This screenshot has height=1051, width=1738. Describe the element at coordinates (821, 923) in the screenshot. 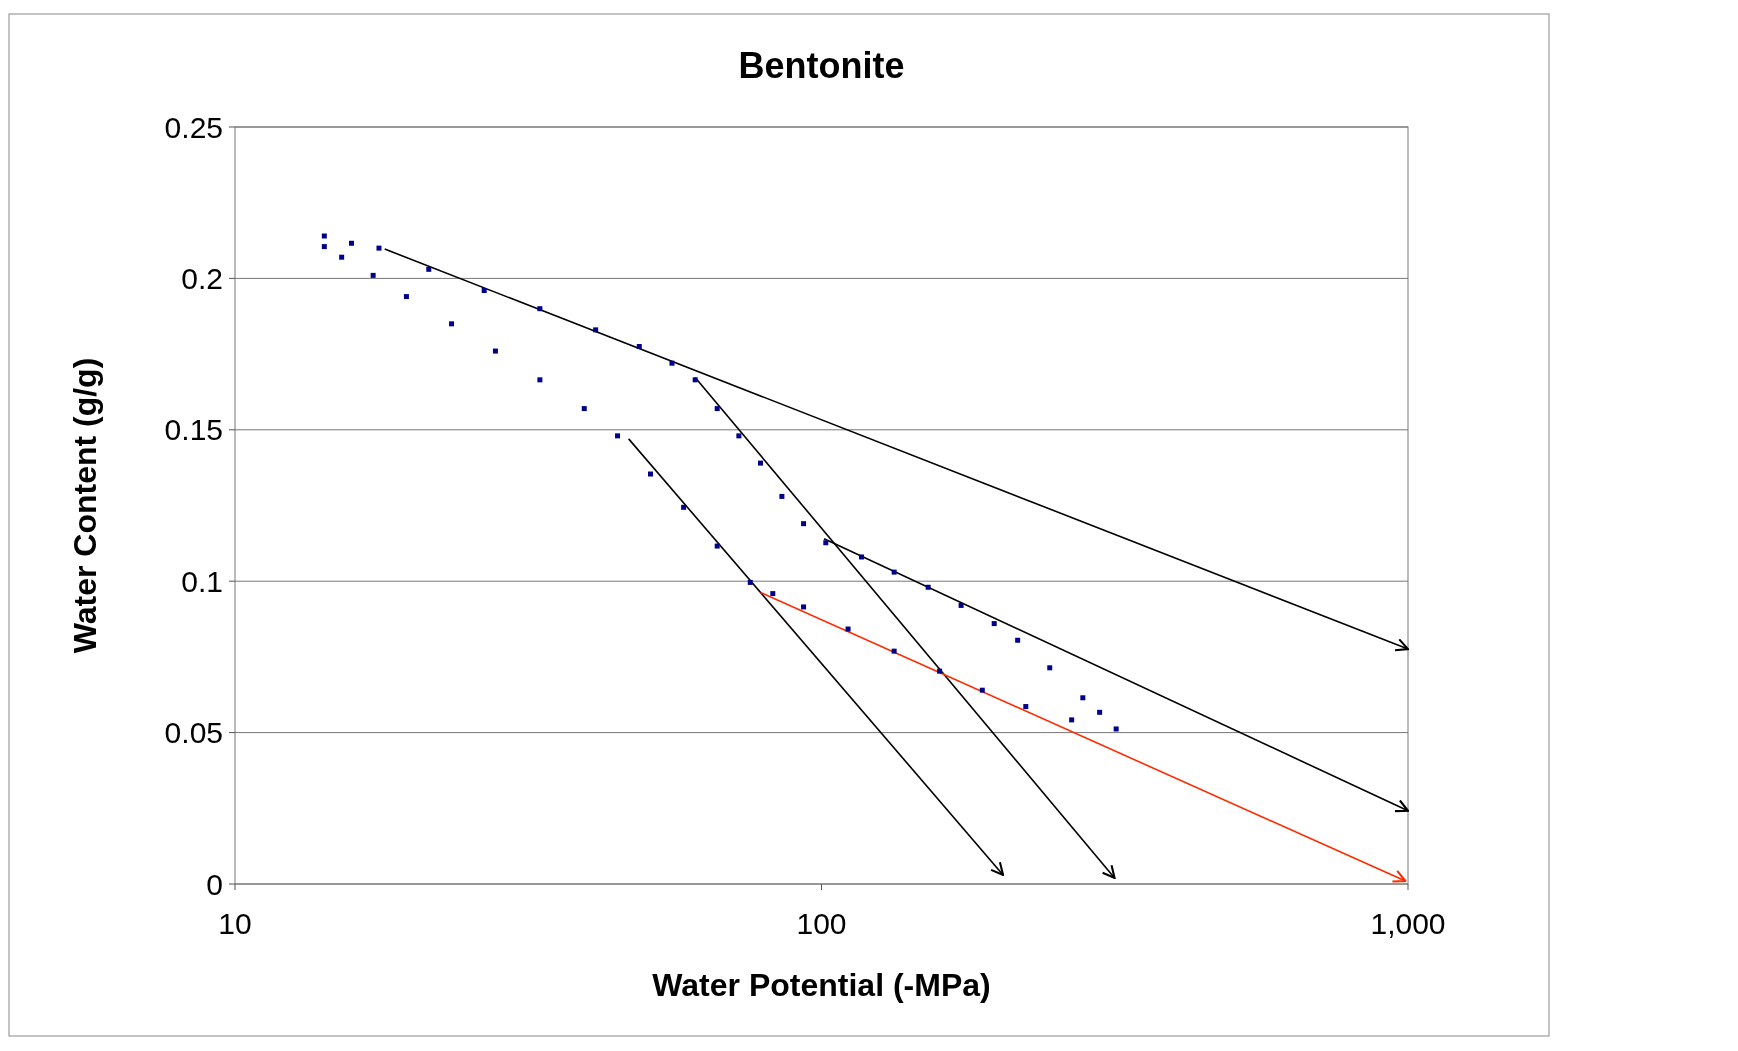

I see `x-tick-label: 100` at that location.